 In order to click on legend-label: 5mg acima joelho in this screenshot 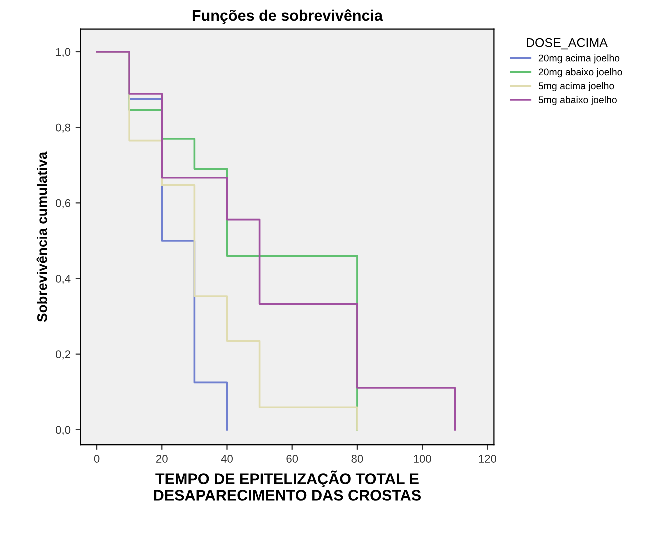, I will do `click(576, 87)`.